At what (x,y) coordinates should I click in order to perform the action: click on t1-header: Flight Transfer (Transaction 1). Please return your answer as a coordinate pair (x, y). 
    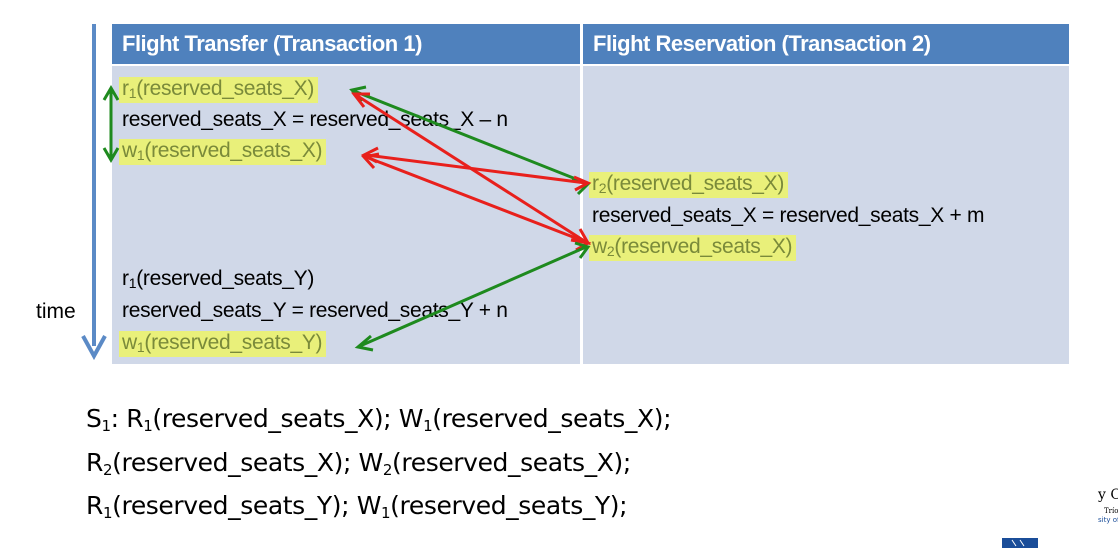
    Looking at the image, I should click on (346, 44).